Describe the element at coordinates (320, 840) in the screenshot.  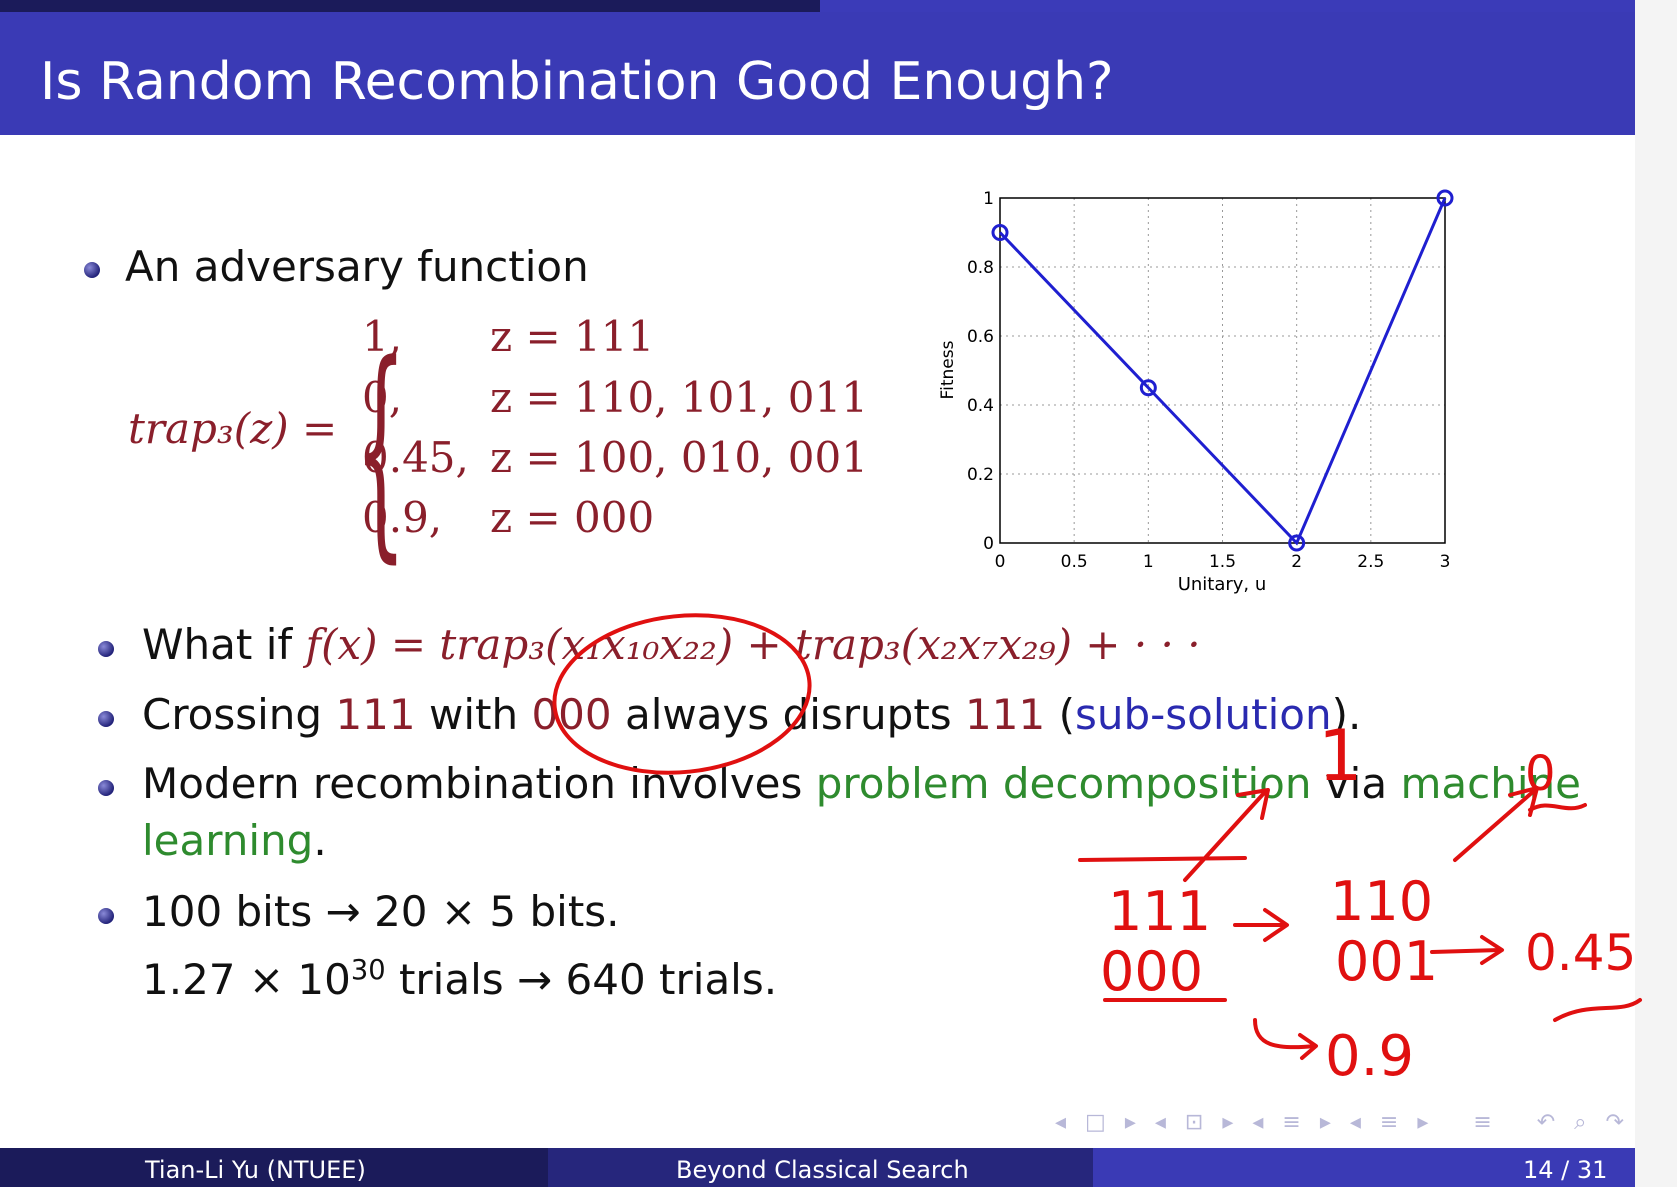
I see `text-period: .` at that location.